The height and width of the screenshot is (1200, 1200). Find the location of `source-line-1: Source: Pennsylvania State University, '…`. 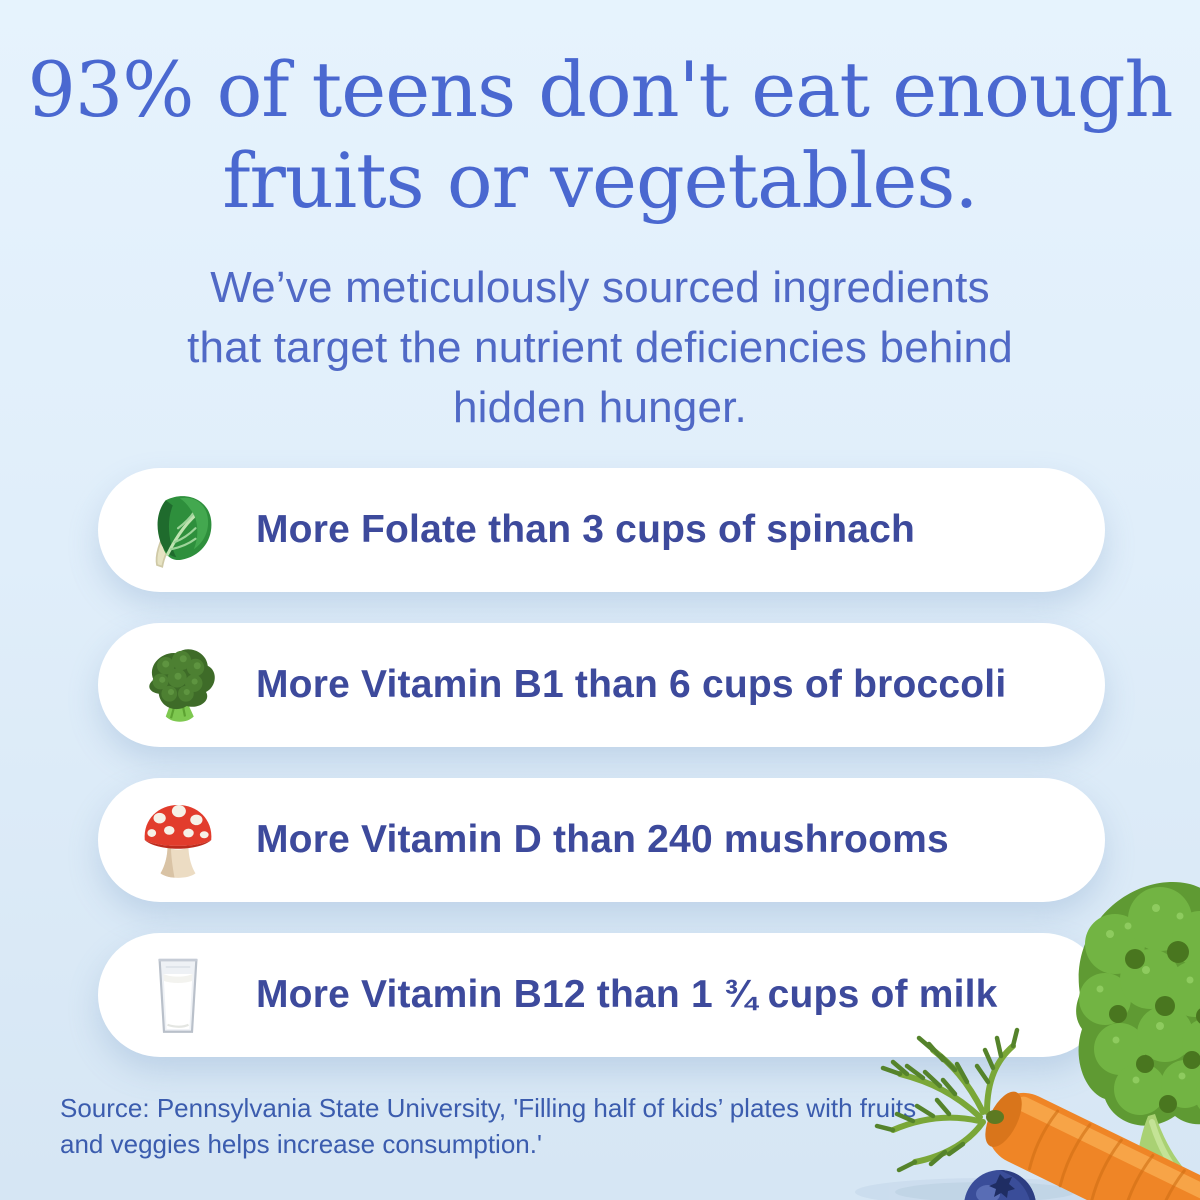

source-line-1: Source: Pennsylvania State University, '… is located at coordinates (488, 1108).